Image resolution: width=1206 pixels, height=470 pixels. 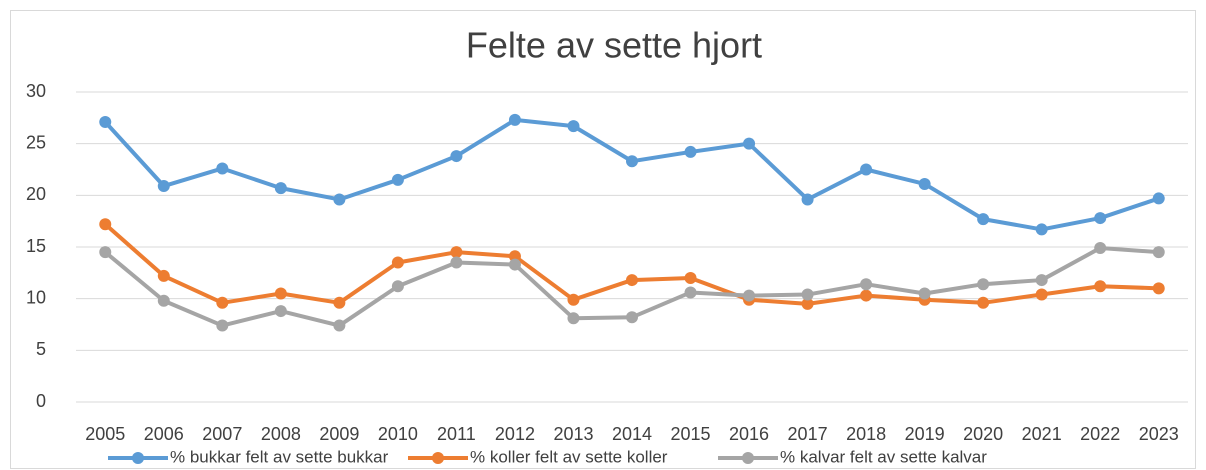 What do you see at coordinates (925, 434) in the screenshot?
I see `x-tick-label: 2019` at bounding box center [925, 434].